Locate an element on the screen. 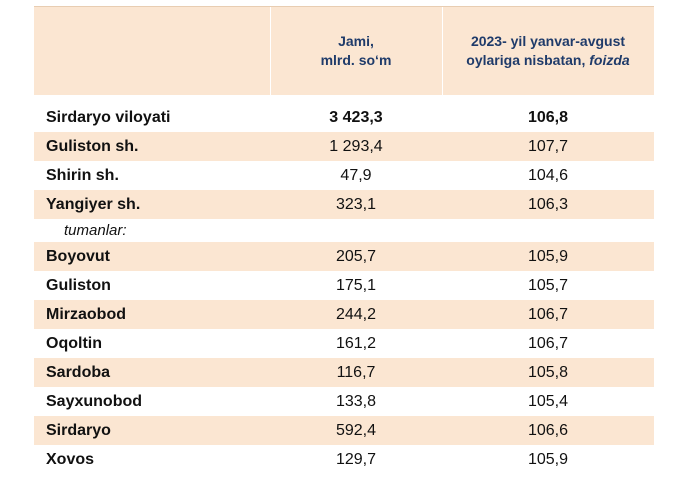  table-row: Shirin sh. 47,9 104,6 is located at coordinates (344, 175).